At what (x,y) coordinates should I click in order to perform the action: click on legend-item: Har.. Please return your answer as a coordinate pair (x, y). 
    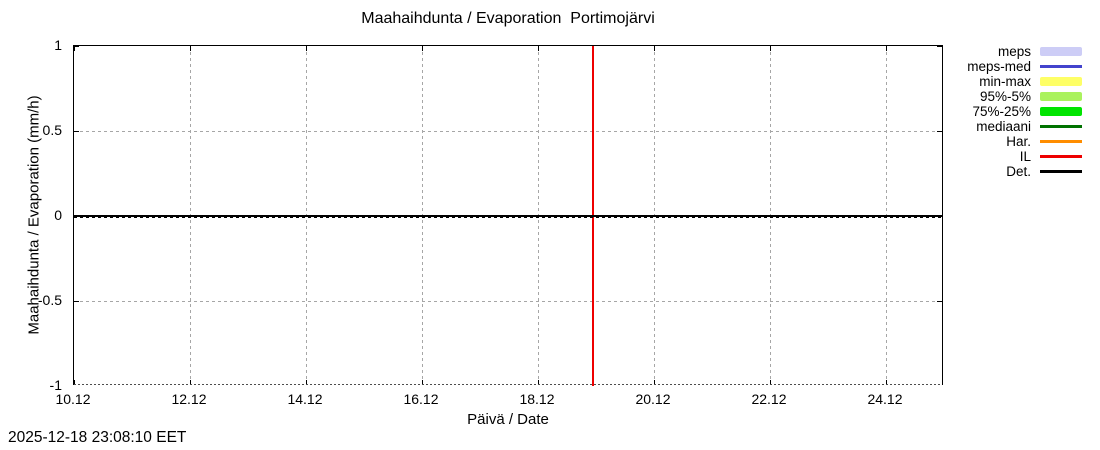
    Looking at the image, I should click on (1024, 141).